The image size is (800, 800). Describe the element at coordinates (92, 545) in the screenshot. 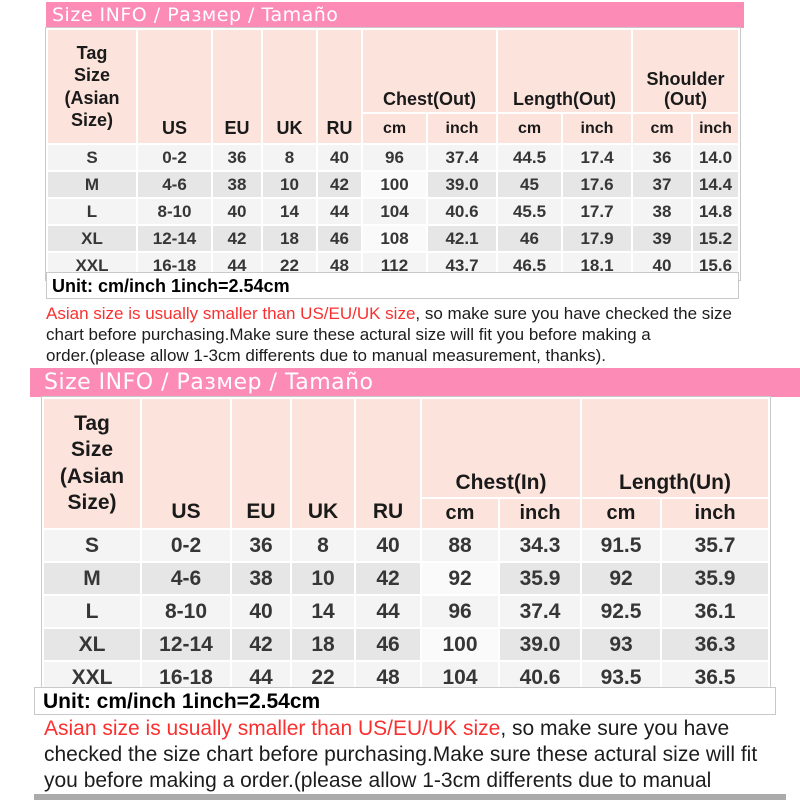

I see `size-label-cell: S` at that location.